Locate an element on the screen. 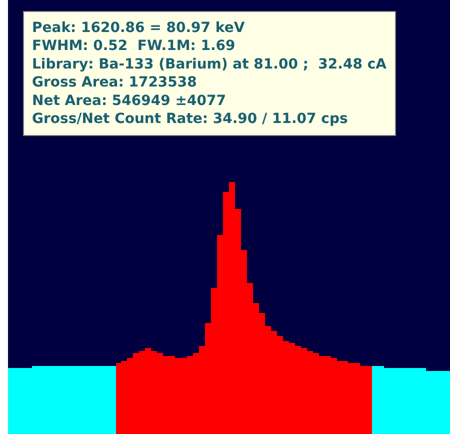  text: Peak: 1620.86 = 80.97 keV is located at coordinates (138, 28).